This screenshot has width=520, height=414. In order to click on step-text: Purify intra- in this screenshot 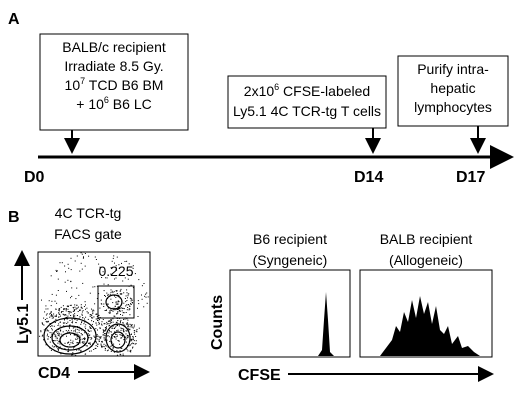, I will do `click(453, 69)`.